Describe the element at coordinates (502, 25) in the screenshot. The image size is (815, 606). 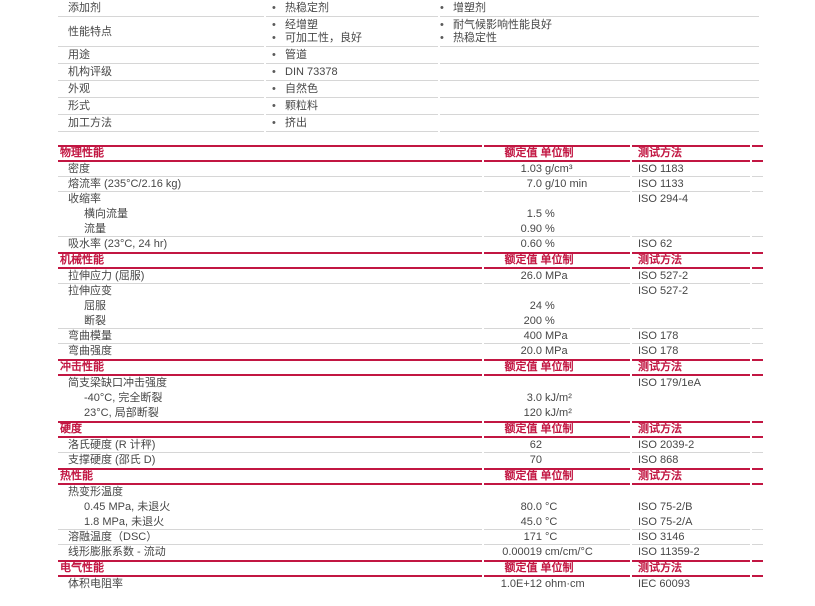
I see `bullet-text: 耐气候影响性能良好` at that location.